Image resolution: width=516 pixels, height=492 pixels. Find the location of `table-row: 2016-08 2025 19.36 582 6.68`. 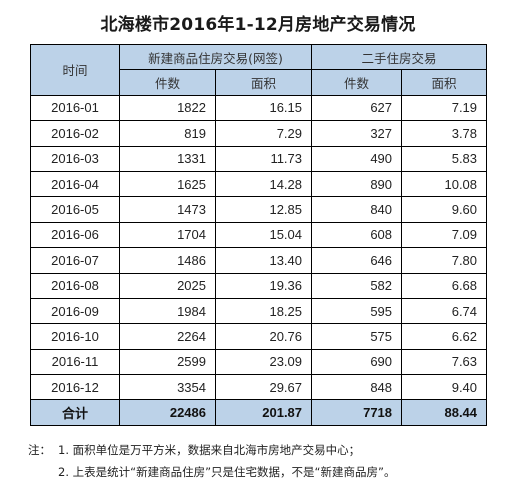

table-row: 2016-08 2025 19.36 582 6.68 is located at coordinates (259, 285).